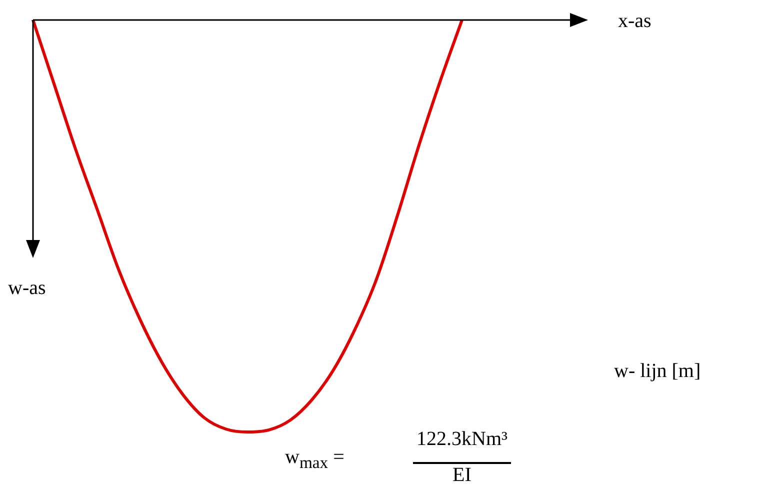 This screenshot has width=766, height=495. I want to click on text: EI, so click(462, 475).